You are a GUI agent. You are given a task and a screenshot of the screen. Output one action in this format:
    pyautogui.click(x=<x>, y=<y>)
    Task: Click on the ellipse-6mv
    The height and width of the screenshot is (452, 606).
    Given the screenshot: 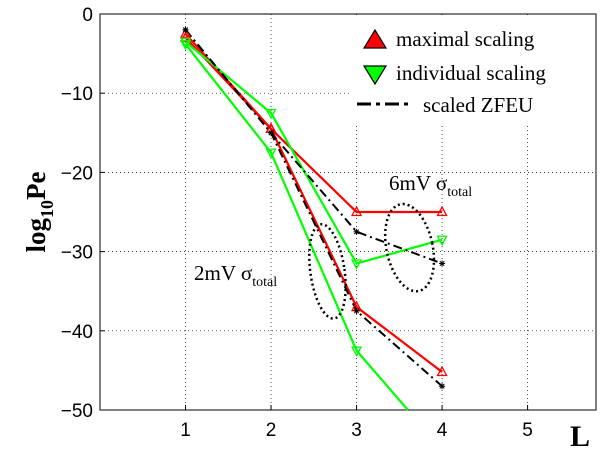 What is the action you would take?
    pyautogui.click(x=409, y=247)
    